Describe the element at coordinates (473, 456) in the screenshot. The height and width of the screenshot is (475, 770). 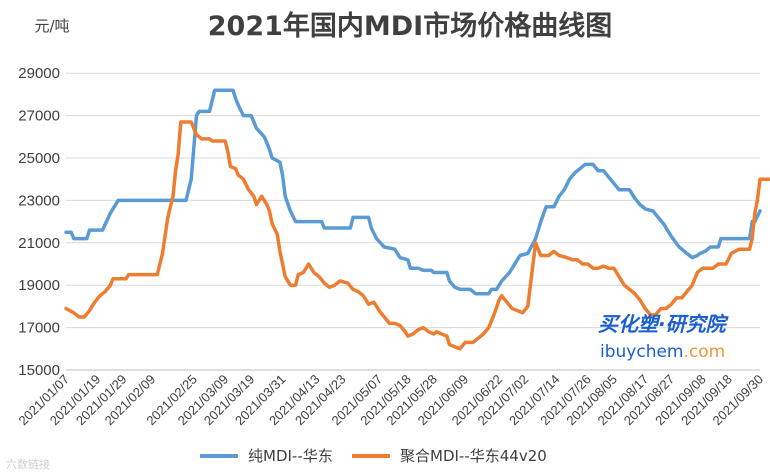
I see `legend-label-polymeric-mdi: 聚合MDI--华东44v20` at that location.